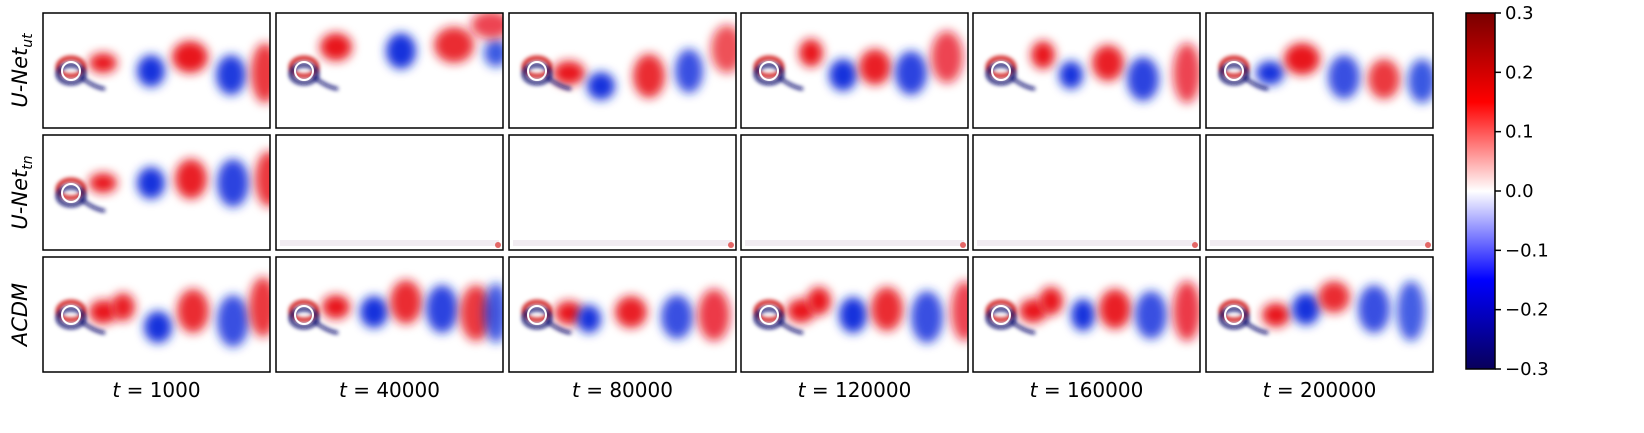  I want to click on row-label-1: U-Netut, so click(22, 70).